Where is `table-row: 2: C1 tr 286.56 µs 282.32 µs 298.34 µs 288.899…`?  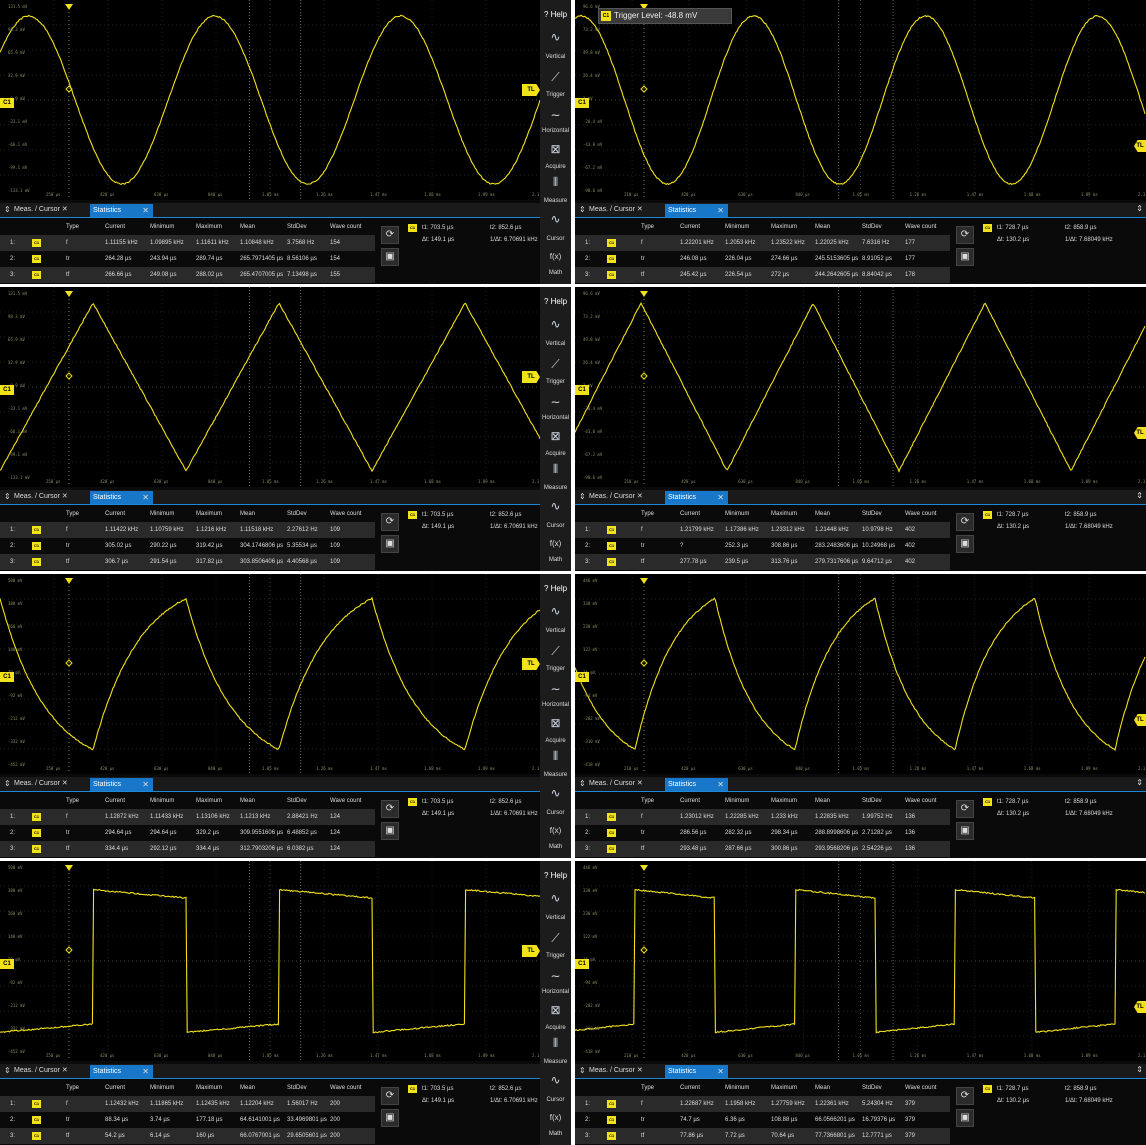
table-row: 2: C1 tr 286.56 µs 282.32 µs 298.34 µs 288.899… is located at coordinates (762, 833).